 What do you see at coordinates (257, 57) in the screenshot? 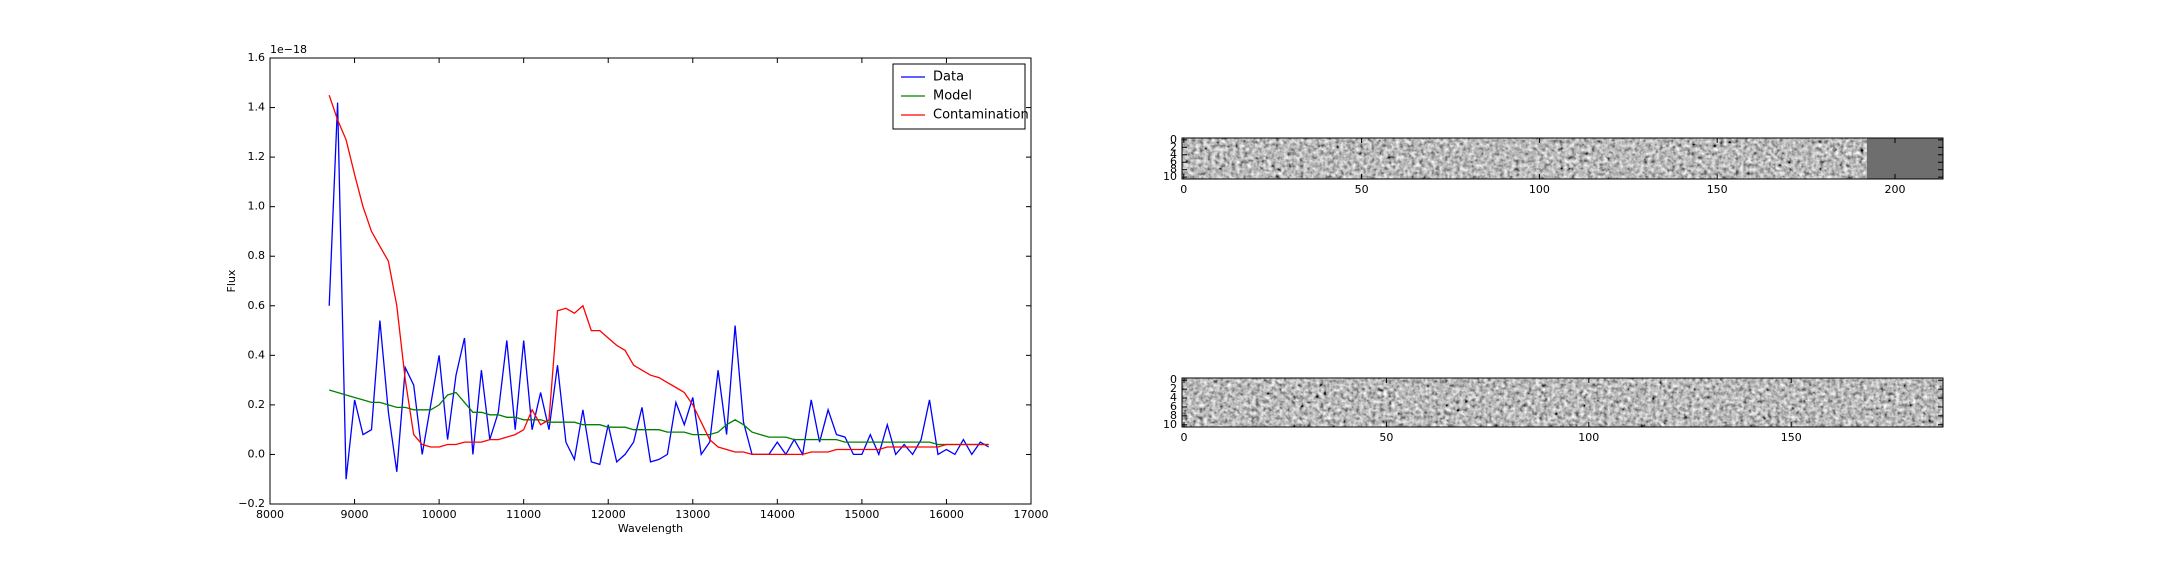
I see `y-tick-label: 1.6` at bounding box center [257, 57].